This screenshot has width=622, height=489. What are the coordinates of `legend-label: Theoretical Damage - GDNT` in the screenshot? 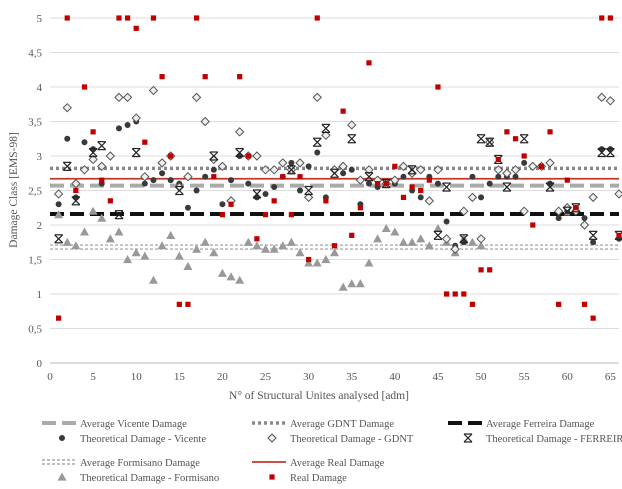 It's located at (352, 439).